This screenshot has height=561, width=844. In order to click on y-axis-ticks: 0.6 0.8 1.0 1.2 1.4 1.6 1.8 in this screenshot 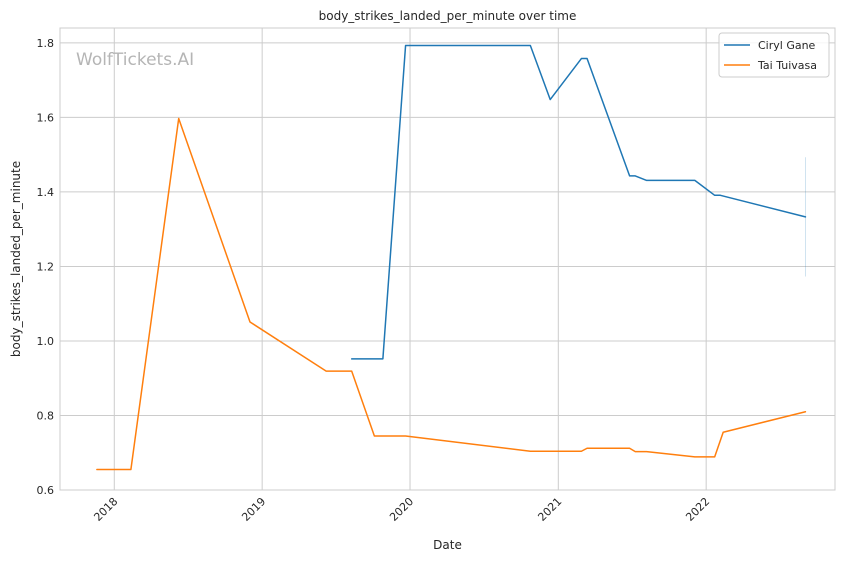, I will do `click(46, 267)`.